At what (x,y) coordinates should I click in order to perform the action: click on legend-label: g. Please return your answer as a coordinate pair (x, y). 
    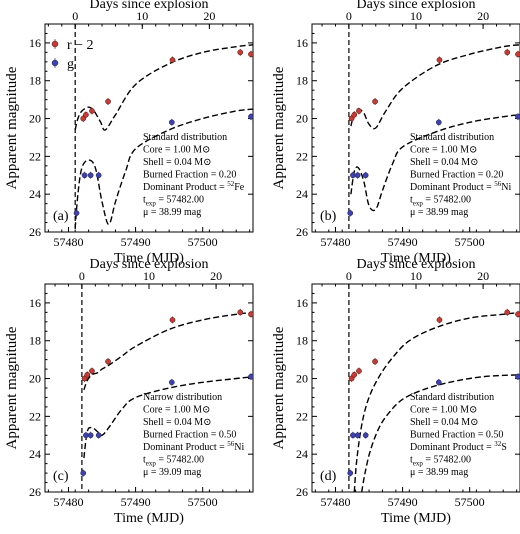
    Looking at the image, I should click on (70, 64).